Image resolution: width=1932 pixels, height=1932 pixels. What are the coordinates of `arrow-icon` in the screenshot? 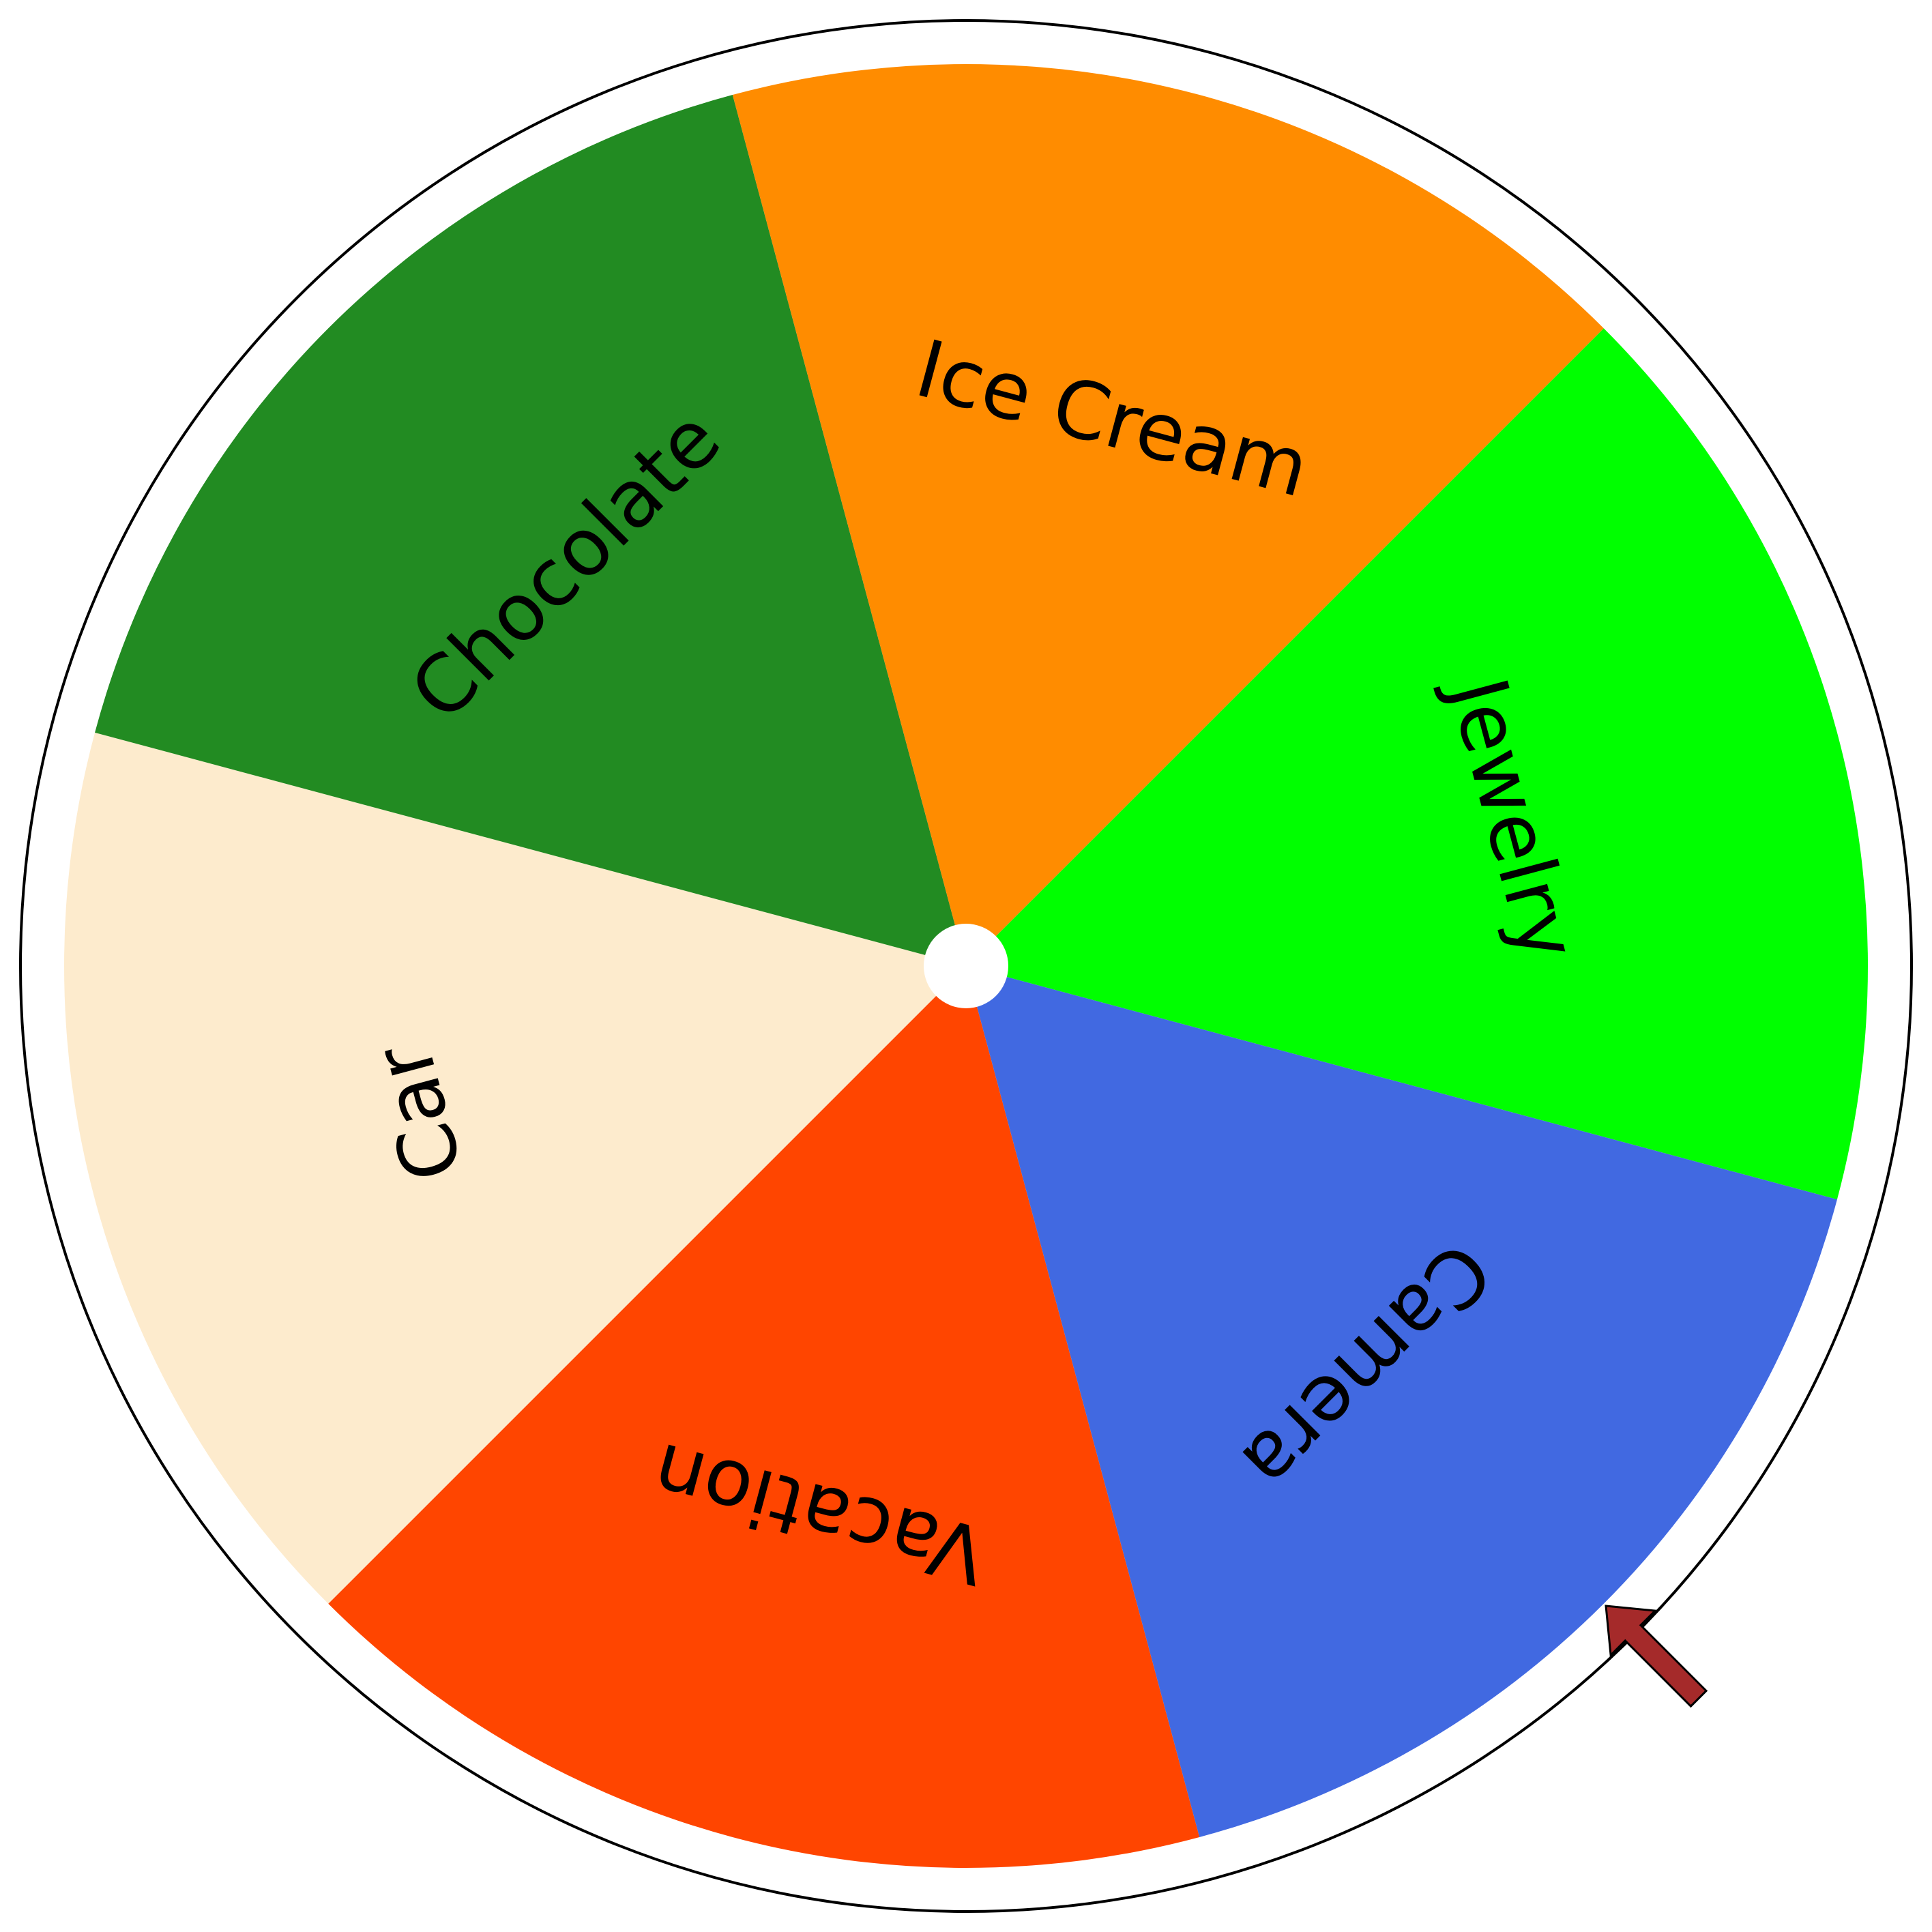 It's located at (1656, 1656).